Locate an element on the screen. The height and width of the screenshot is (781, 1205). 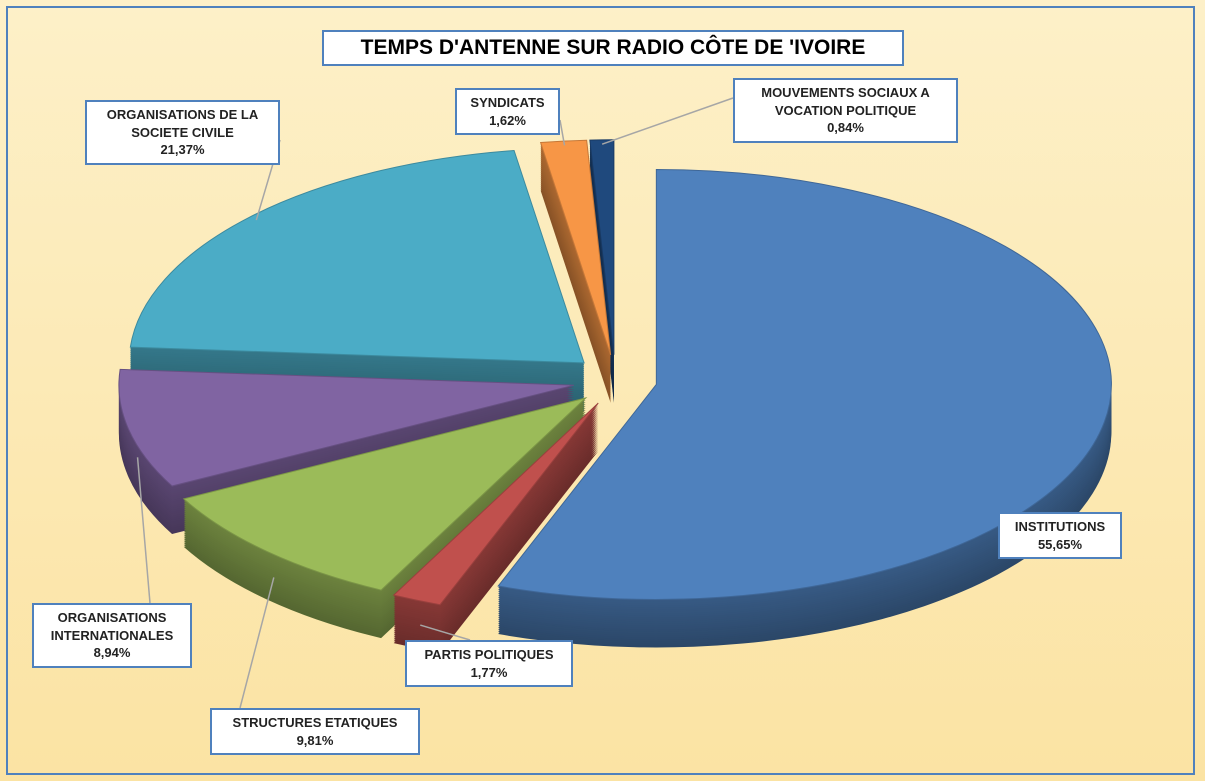
label-name: SYNDICATS is located at coordinates (507, 102).